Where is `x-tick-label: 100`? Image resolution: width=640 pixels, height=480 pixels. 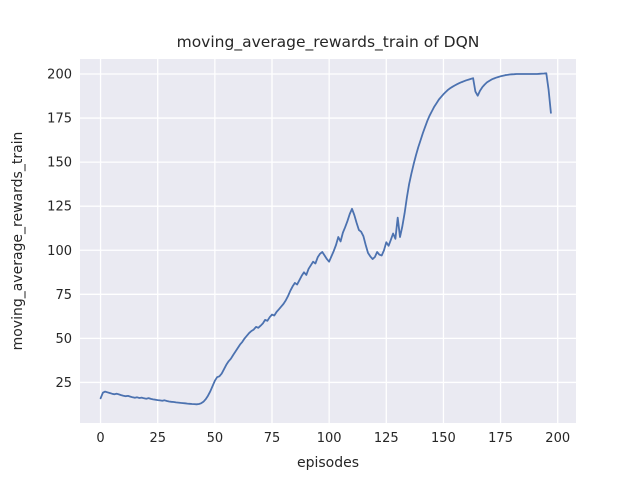 x-tick-label: 100 is located at coordinates (329, 438).